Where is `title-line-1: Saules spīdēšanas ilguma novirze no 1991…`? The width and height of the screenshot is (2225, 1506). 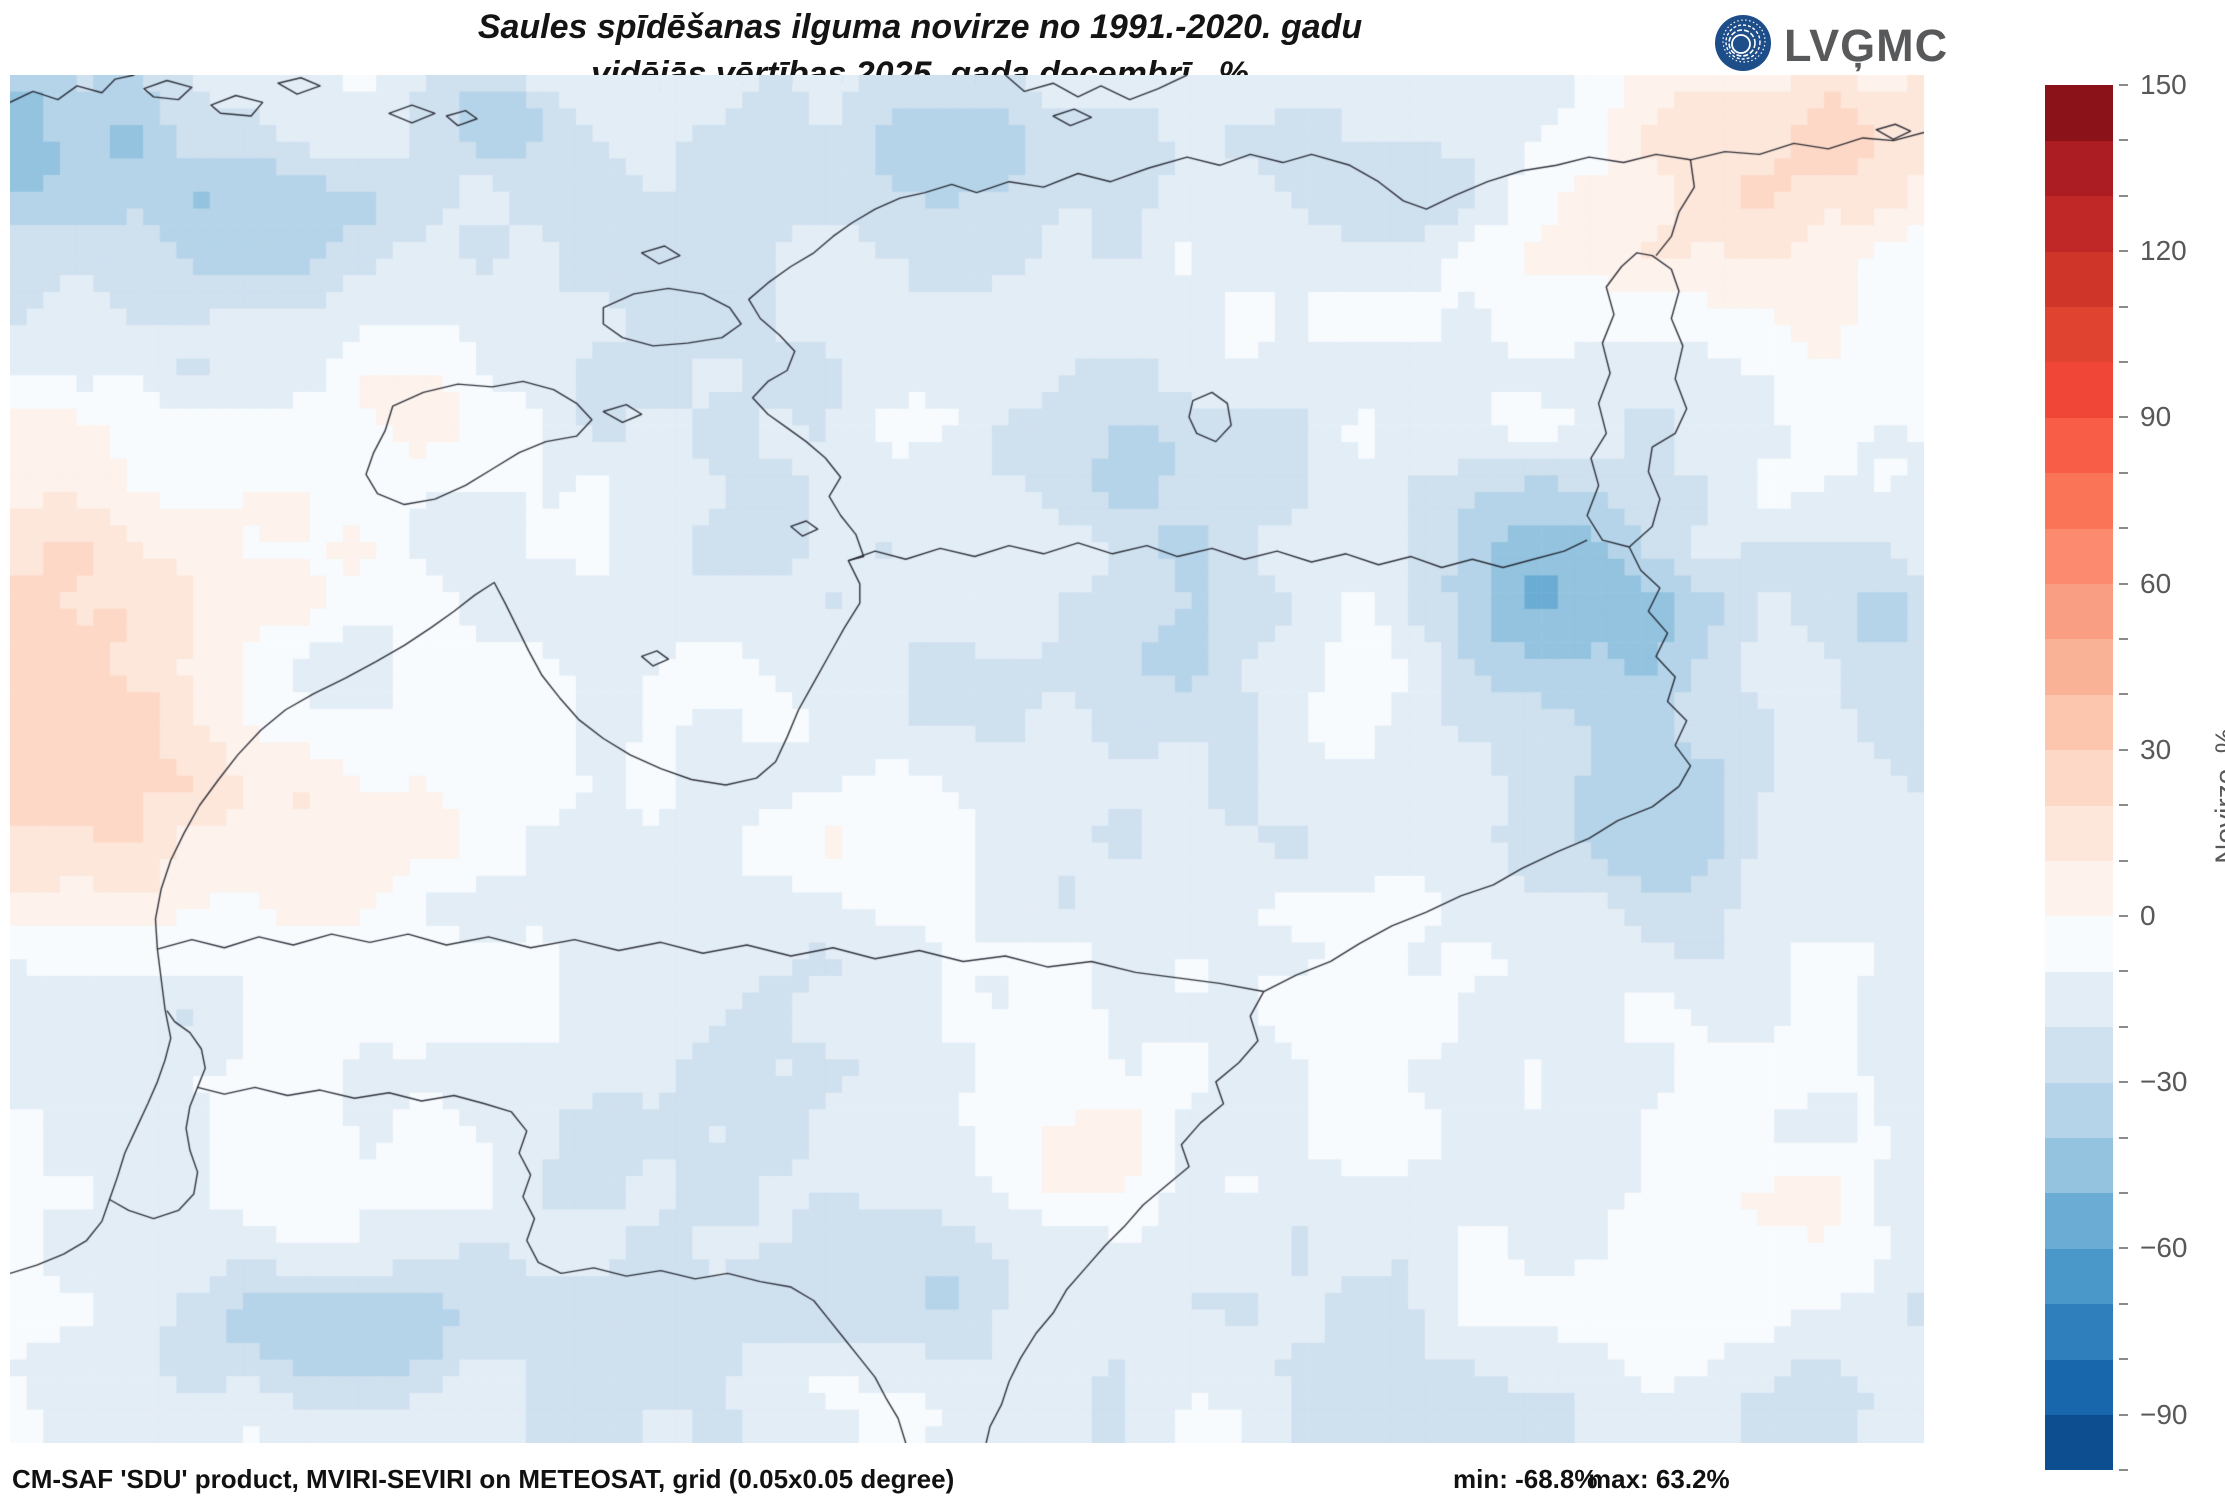
title-line-1: Saules spīdēšanas ilguma novirze no 1991… is located at coordinates (920, 27).